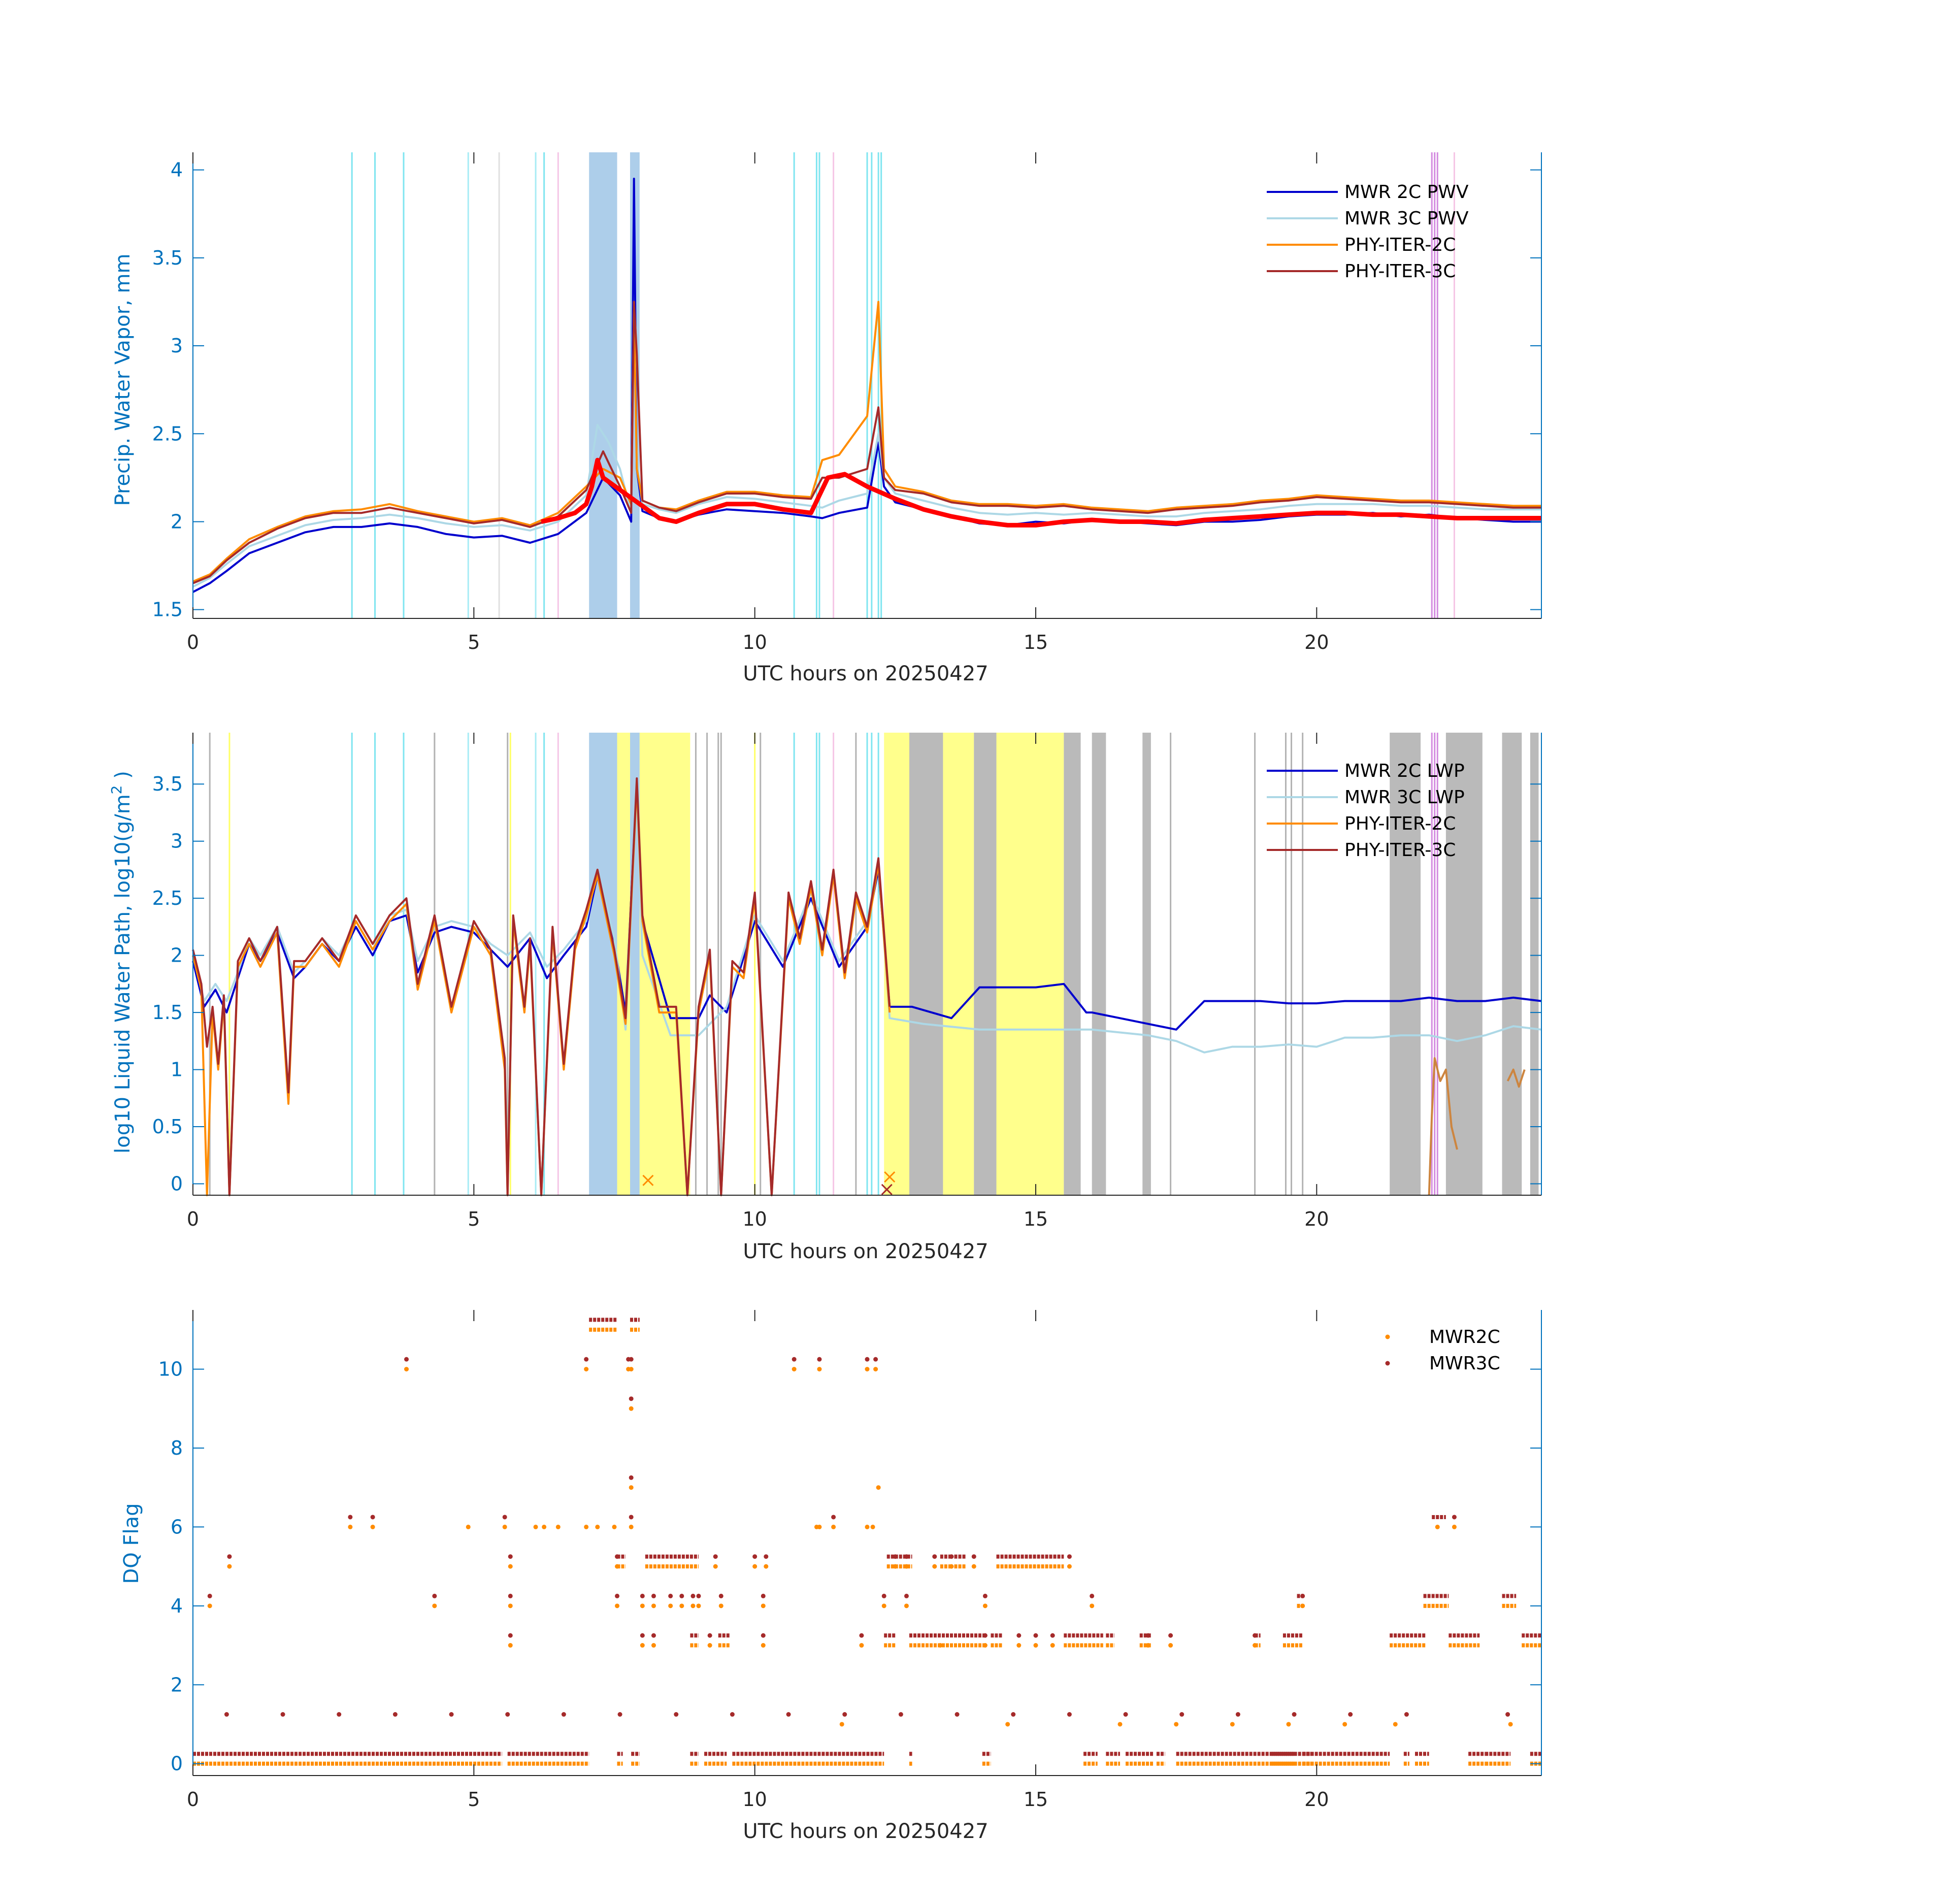 This screenshot has width=1942, height=1904. I want to click on pwv-ytick-label: 3, so click(177, 346).